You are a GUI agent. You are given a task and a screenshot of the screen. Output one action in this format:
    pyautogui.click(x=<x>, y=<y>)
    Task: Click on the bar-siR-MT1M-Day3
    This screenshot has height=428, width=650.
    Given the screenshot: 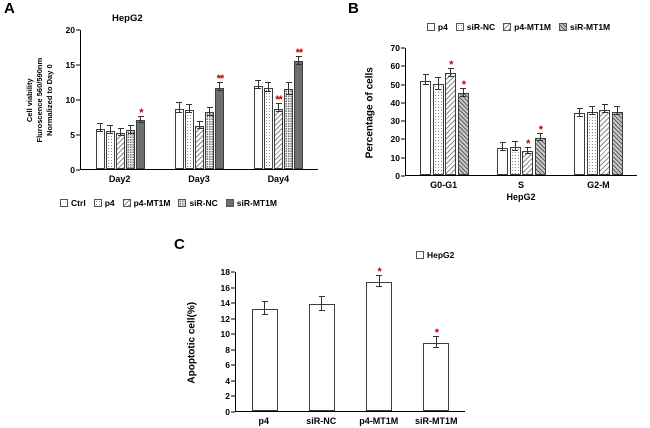 What is the action you would take?
    pyautogui.click(x=220, y=128)
    